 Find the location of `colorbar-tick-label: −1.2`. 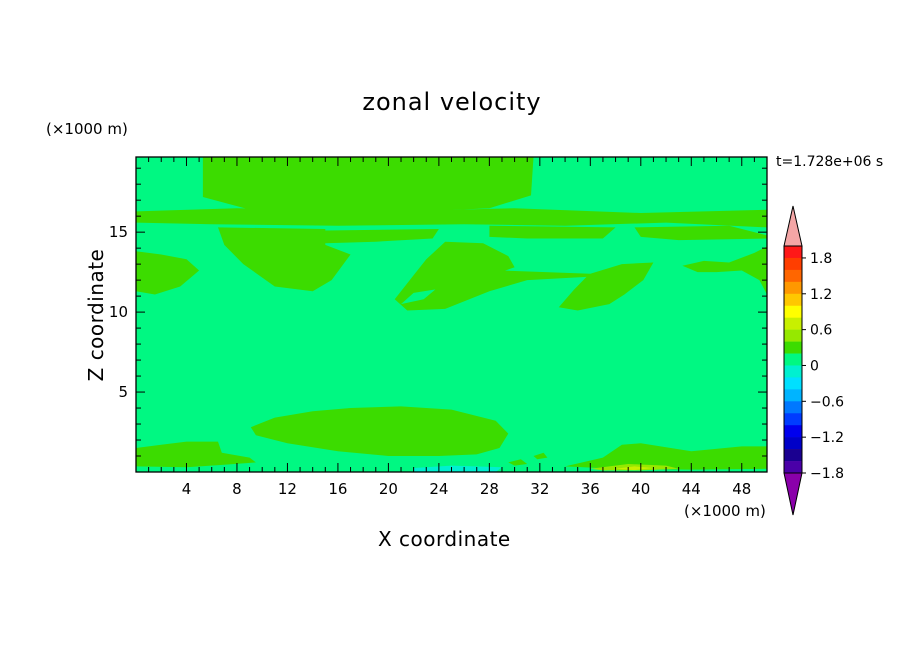

colorbar-tick-label: −1.2 is located at coordinates (827, 438).